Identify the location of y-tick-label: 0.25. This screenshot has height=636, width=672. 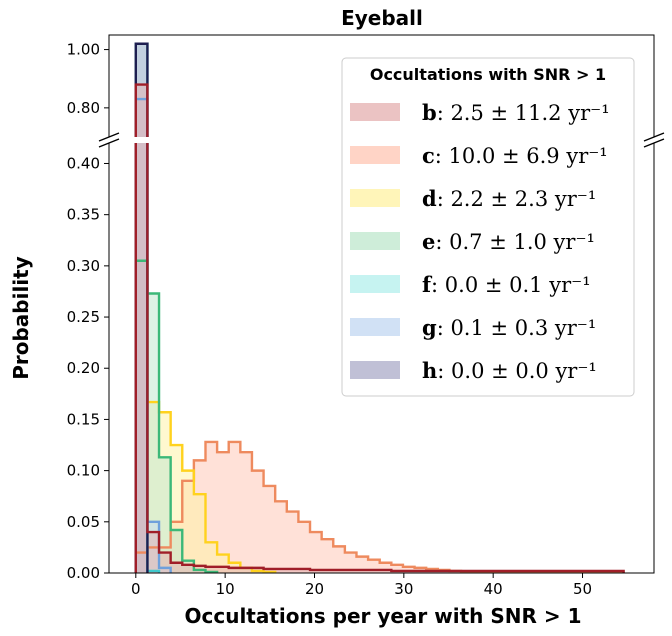
(83, 317).